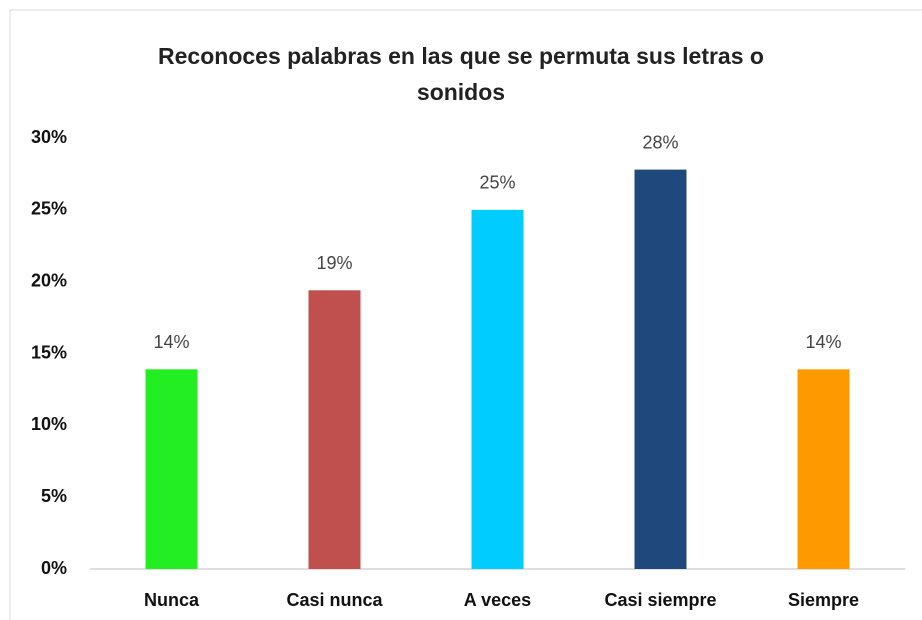  What do you see at coordinates (334, 263) in the screenshot?
I see `data-label: 19%` at bounding box center [334, 263].